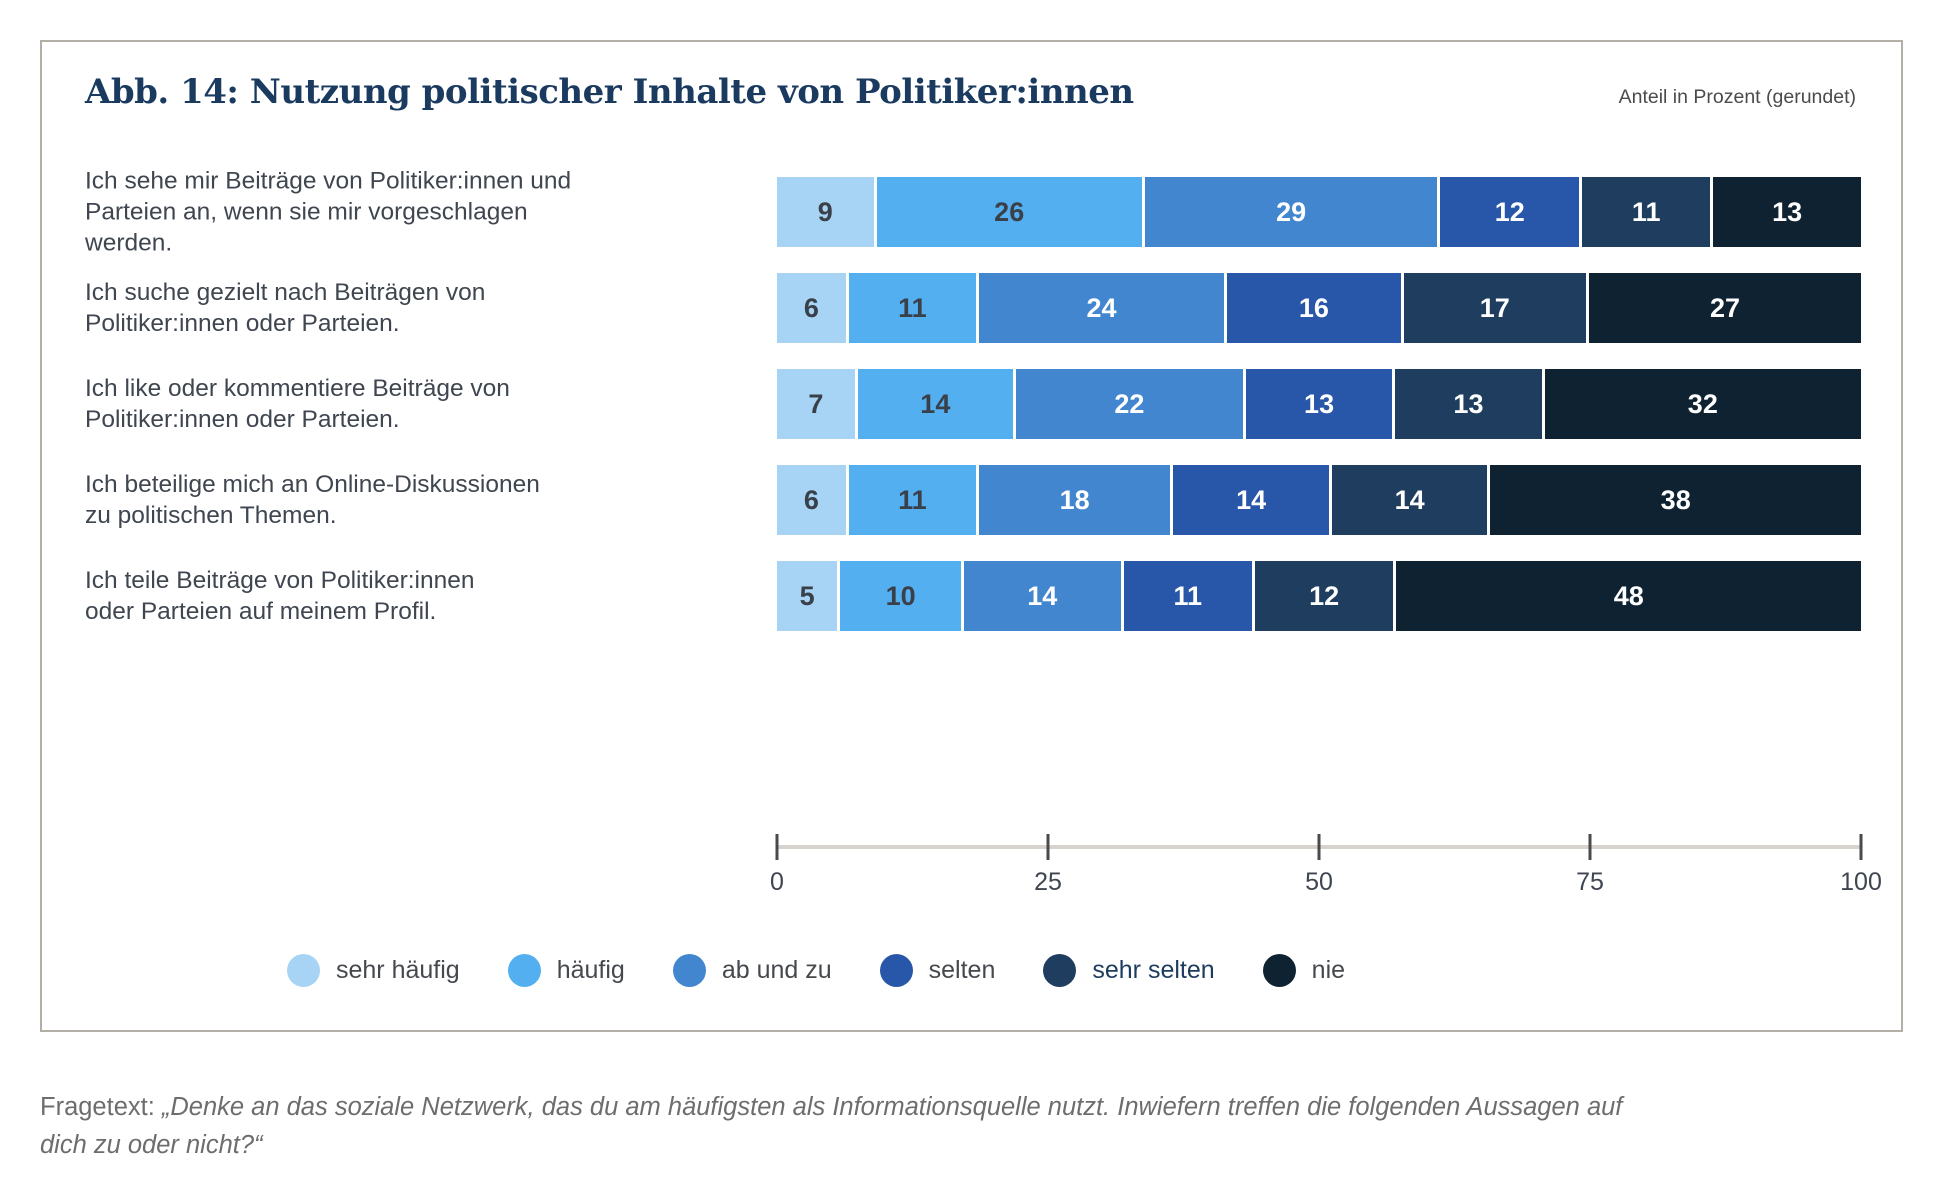 The width and height of the screenshot is (1950, 1198). I want to click on legend-item: sehr selten, so click(1129, 970).